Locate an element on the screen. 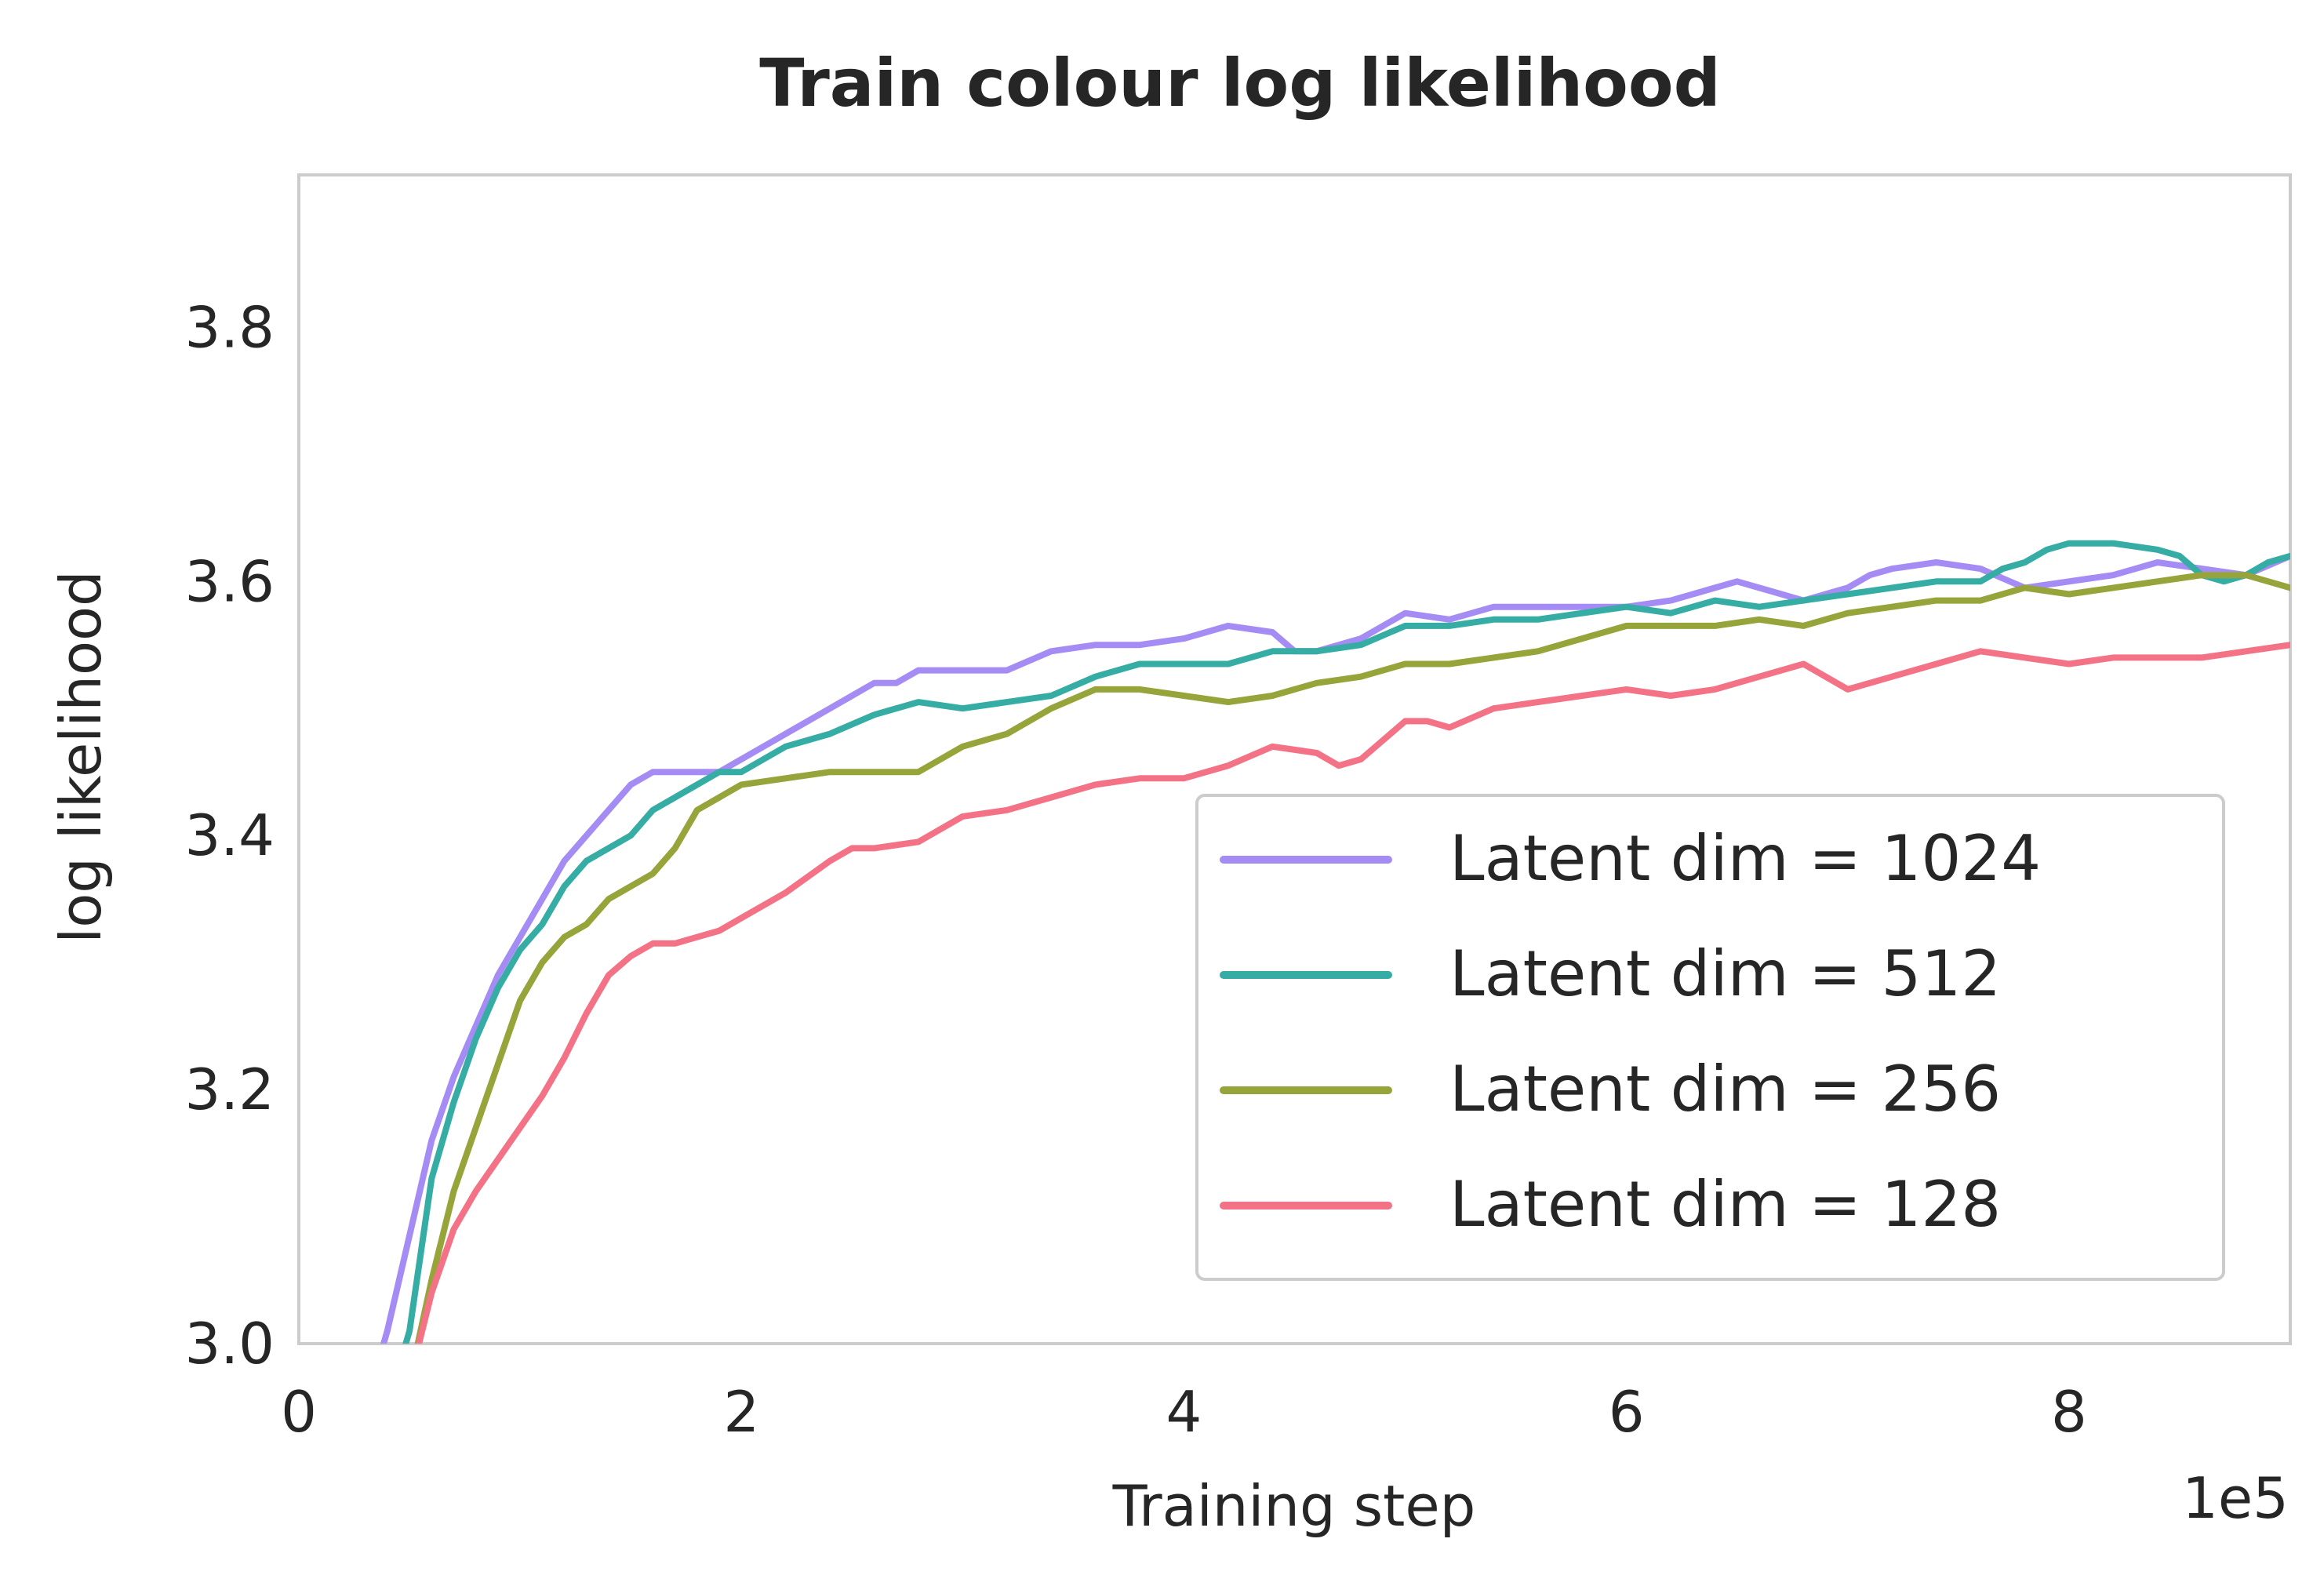 This screenshot has height=1586, width=2324. legend-label: Latent dim = 256 is located at coordinates (1725, 1089).